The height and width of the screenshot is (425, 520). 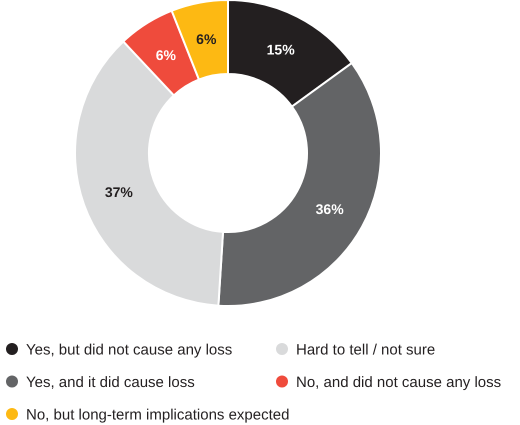 What do you see at coordinates (399, 382) in the screenshot?
I see `legend-label: No, and did not cause any loss` at bounding box center [399, 382].